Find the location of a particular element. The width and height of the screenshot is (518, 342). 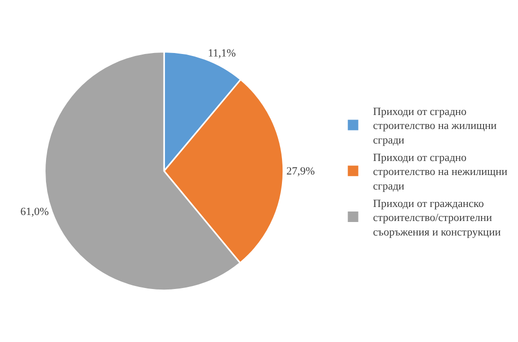

legend-label: Приходи от сградно строителство на жилищни сгради is located at coordinates (435, 126).